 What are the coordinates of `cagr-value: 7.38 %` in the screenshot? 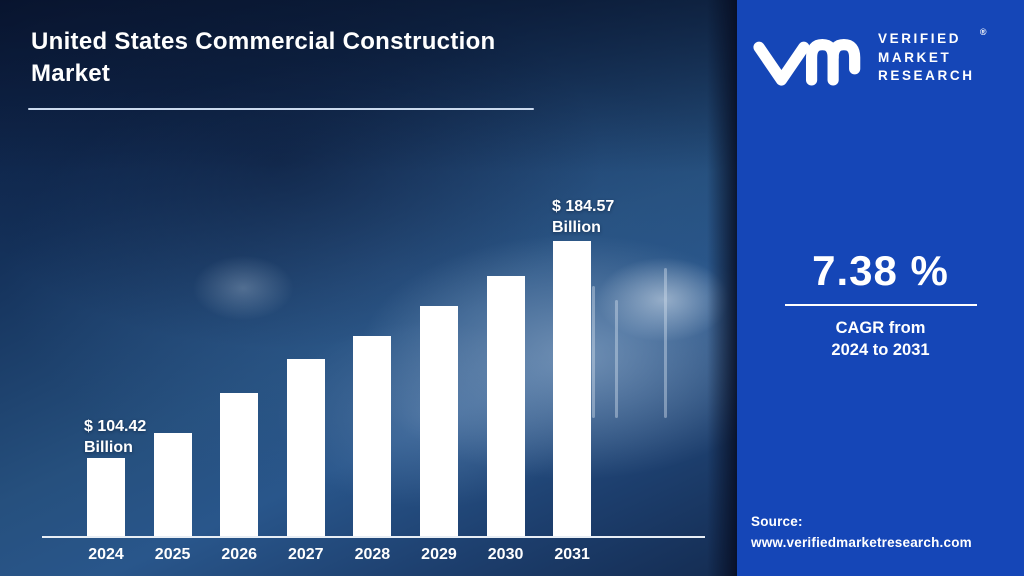 It's located at (880, 270).